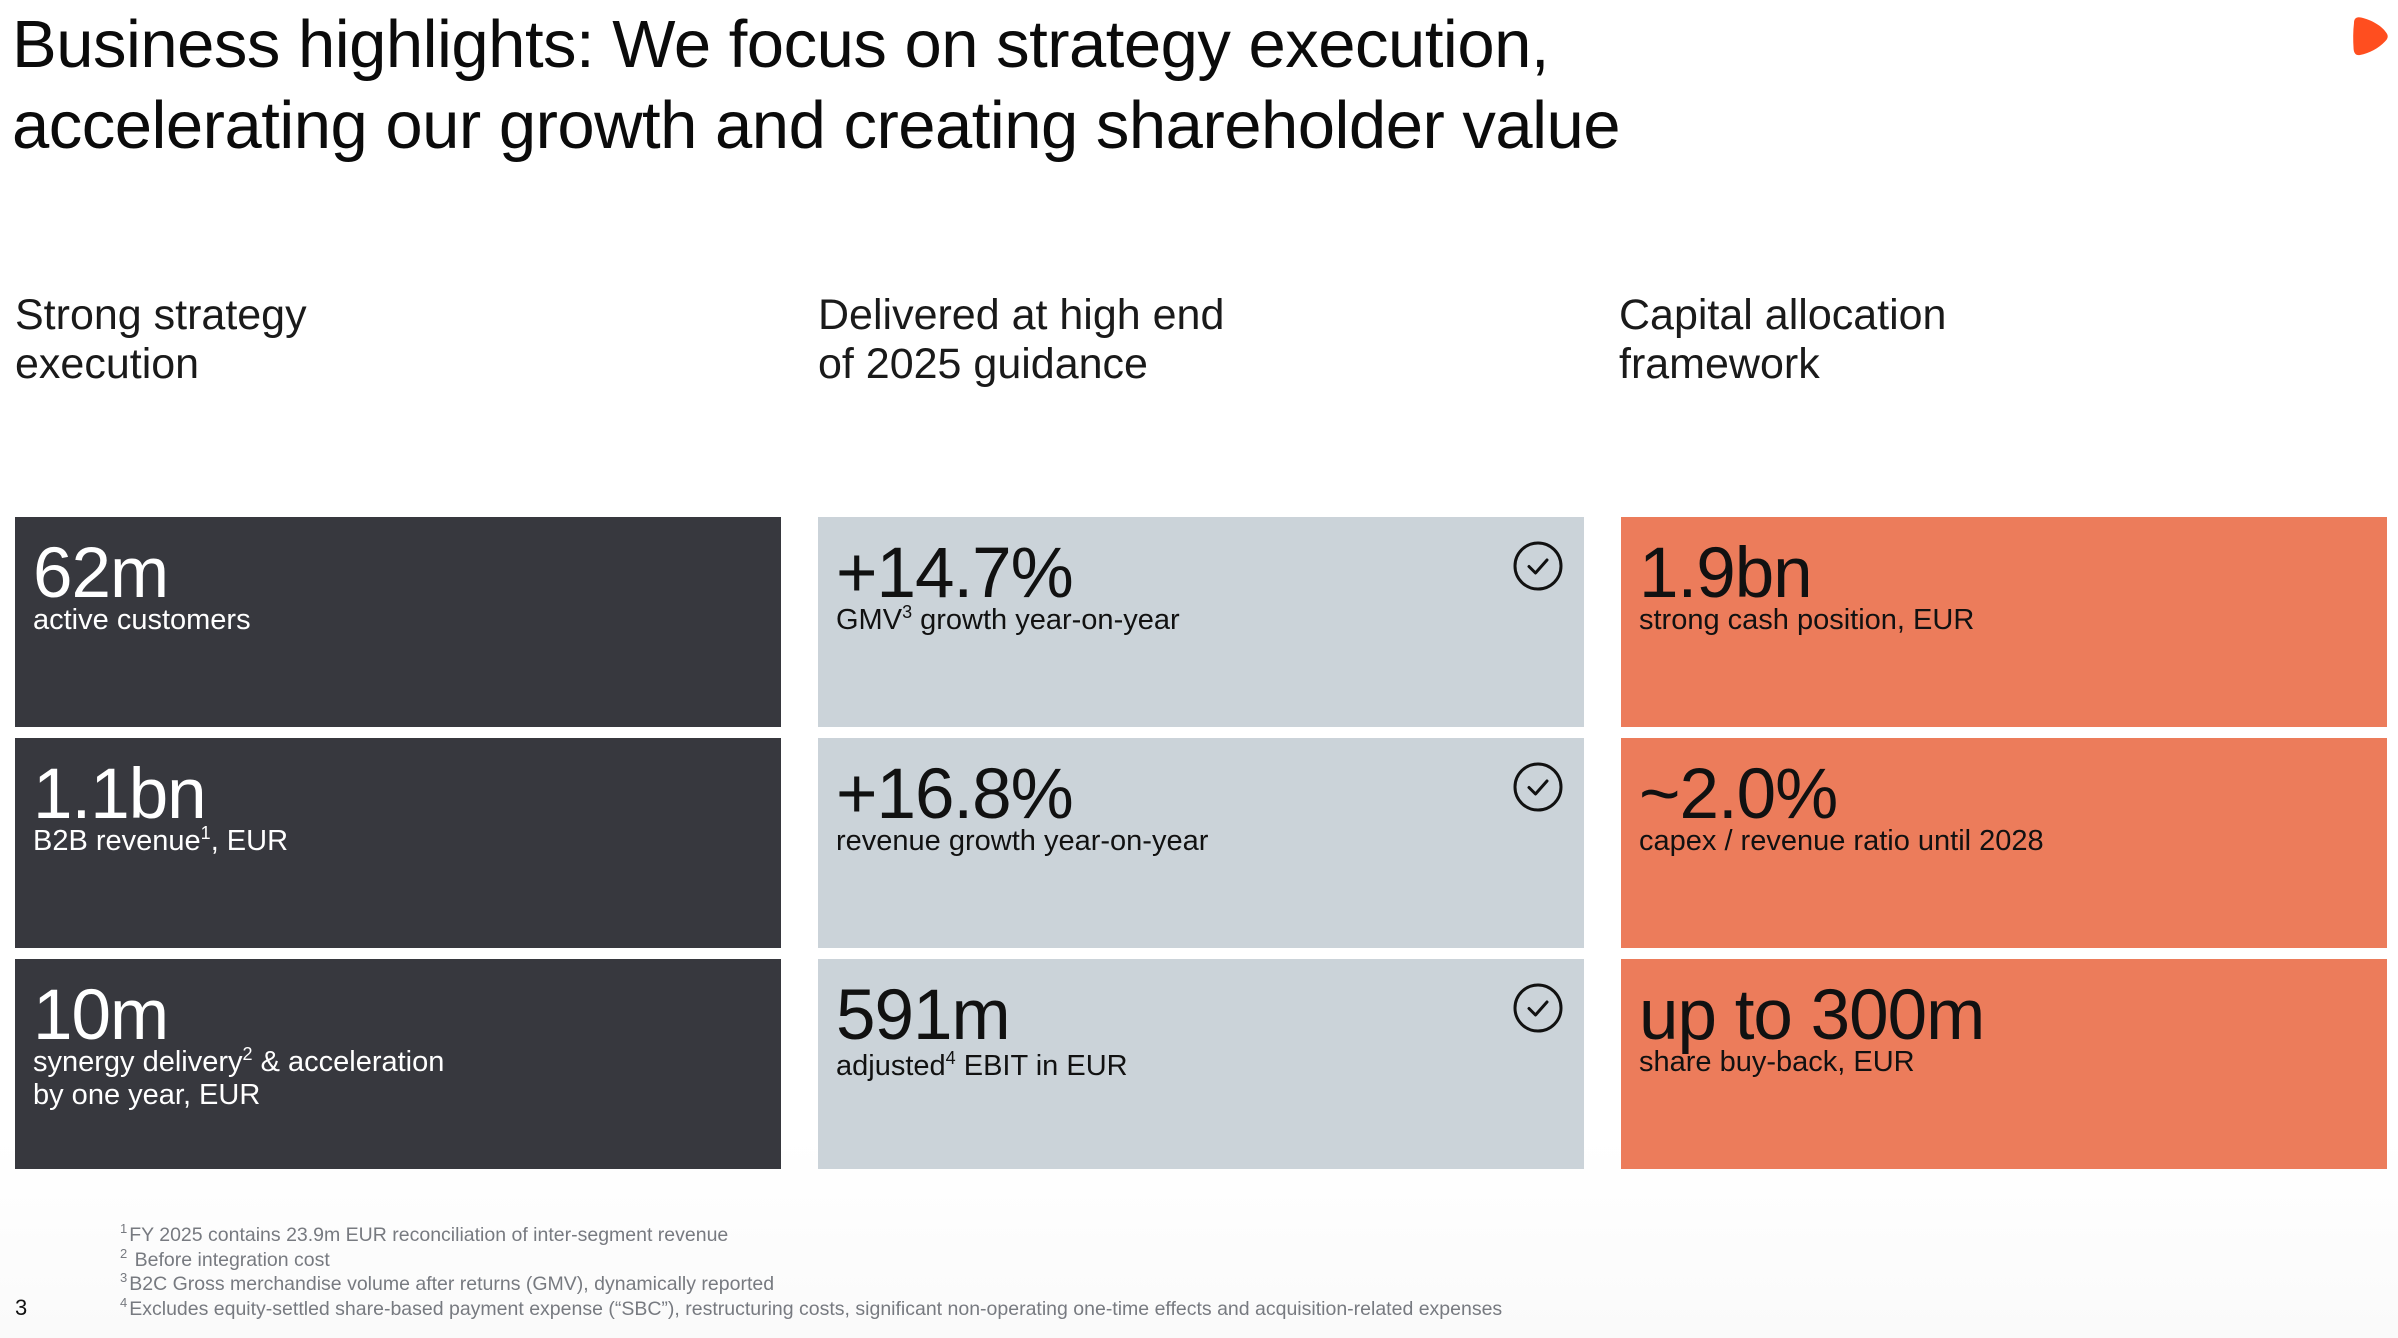 The height and width of the screenshot is (1338, 2398). Describe the element at coordinates (983, 364) in the screenshot. I see `heading-line-2: of 2025 guidance` at that location.